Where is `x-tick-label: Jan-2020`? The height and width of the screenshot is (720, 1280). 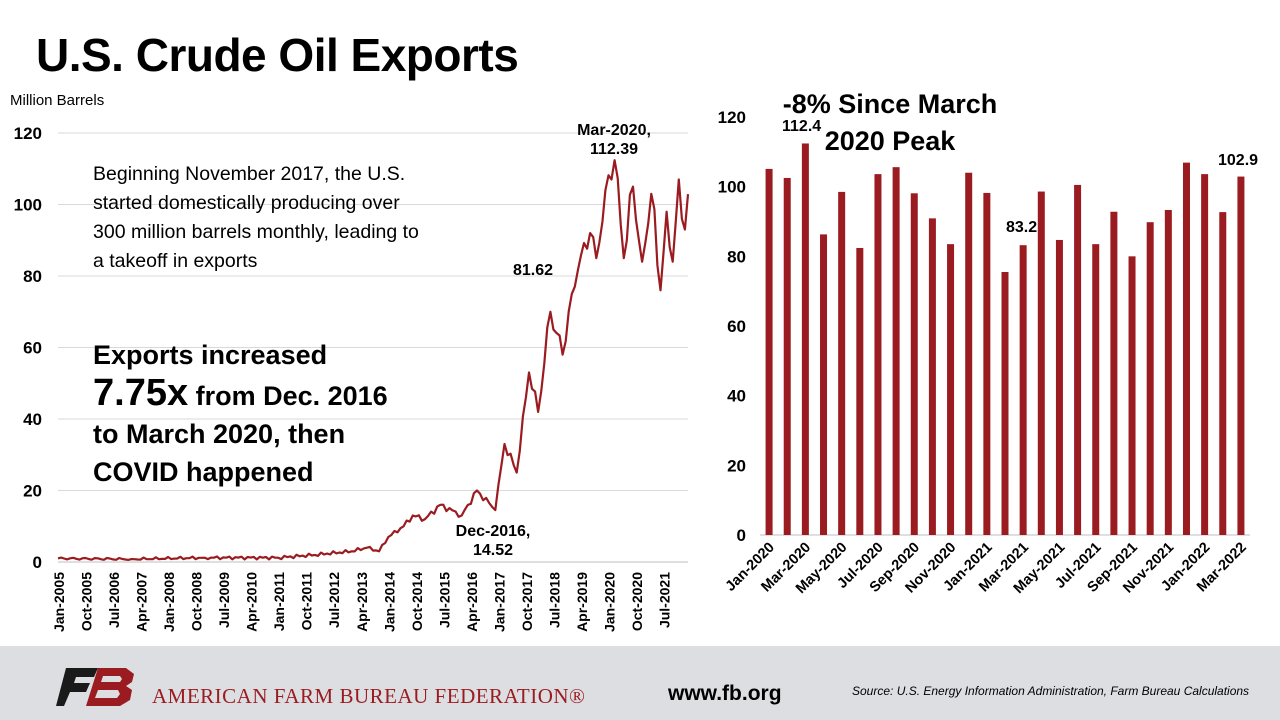
x-tick-label: Jan-2020 is located at coordinates (609, 602).